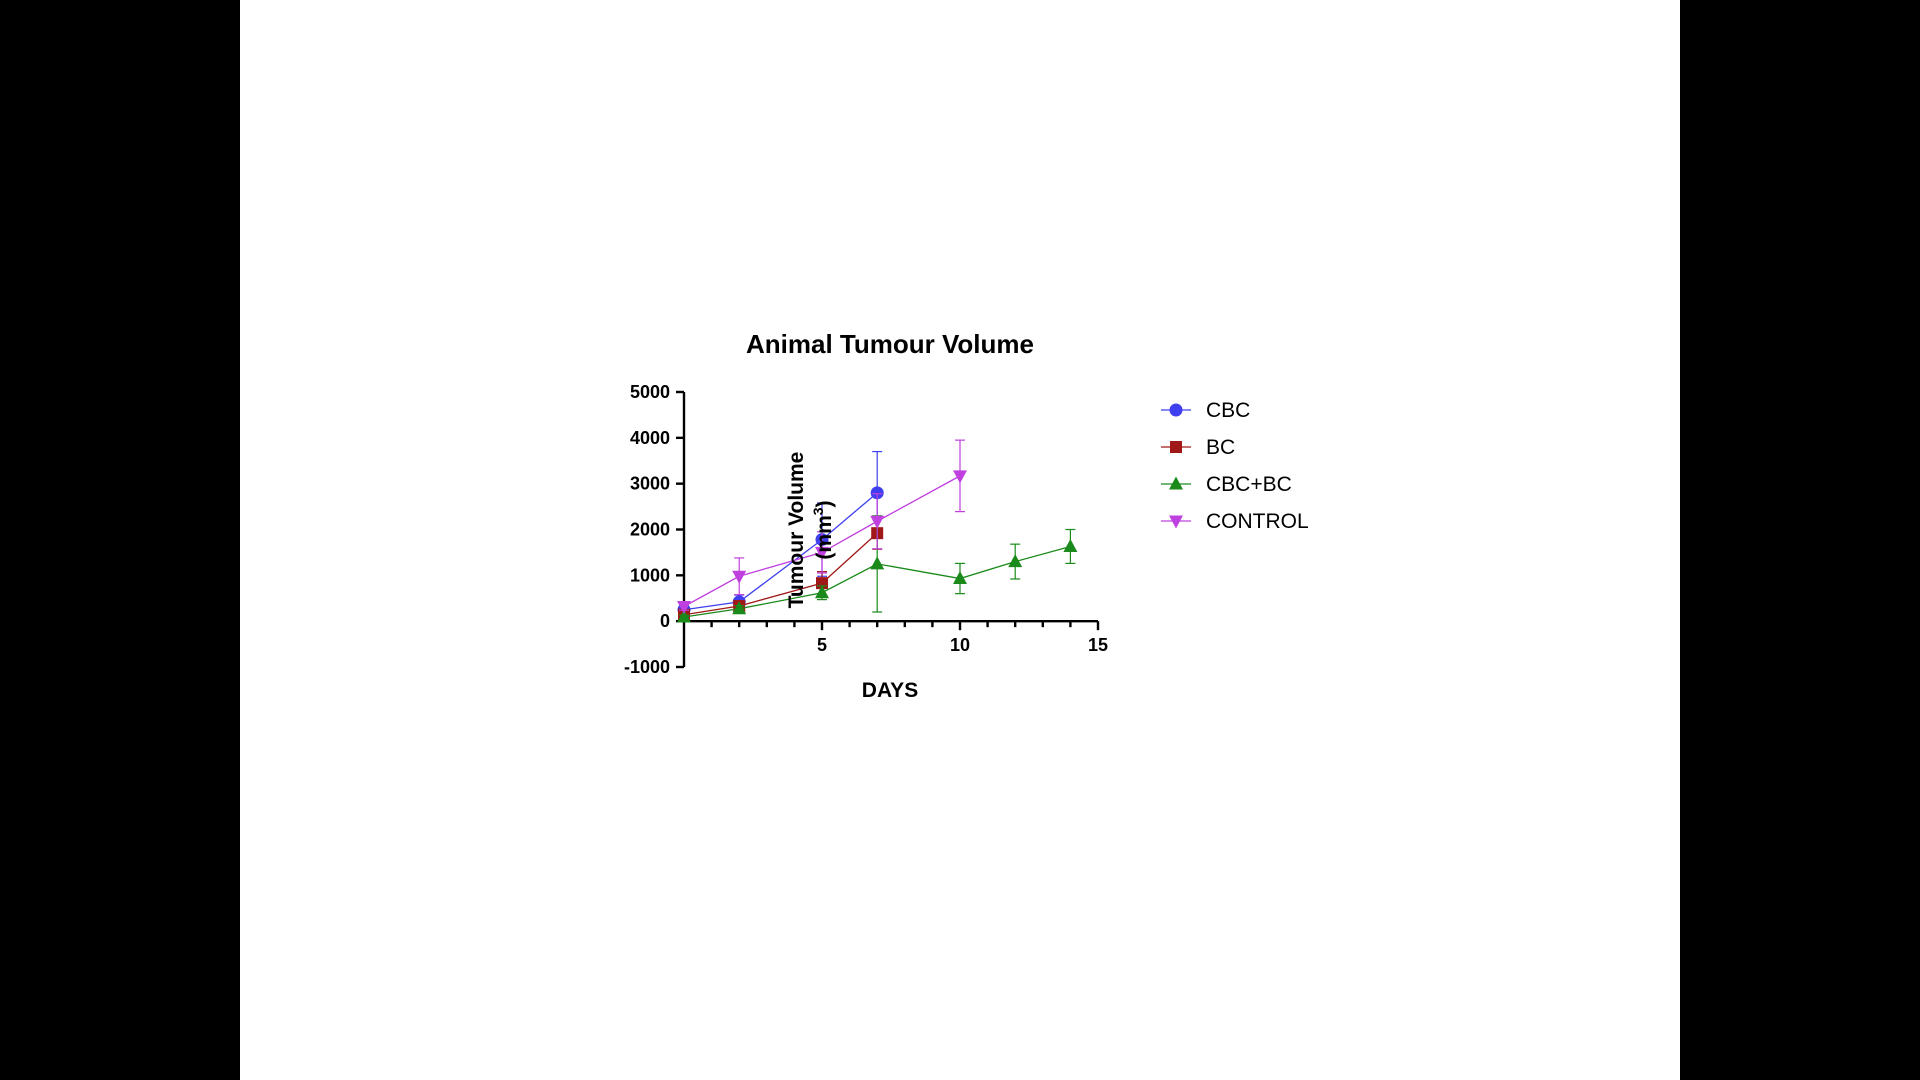 This screenshot has width=1920, height=1080. I want to click on legend-item: BC, so click(1198, 447).